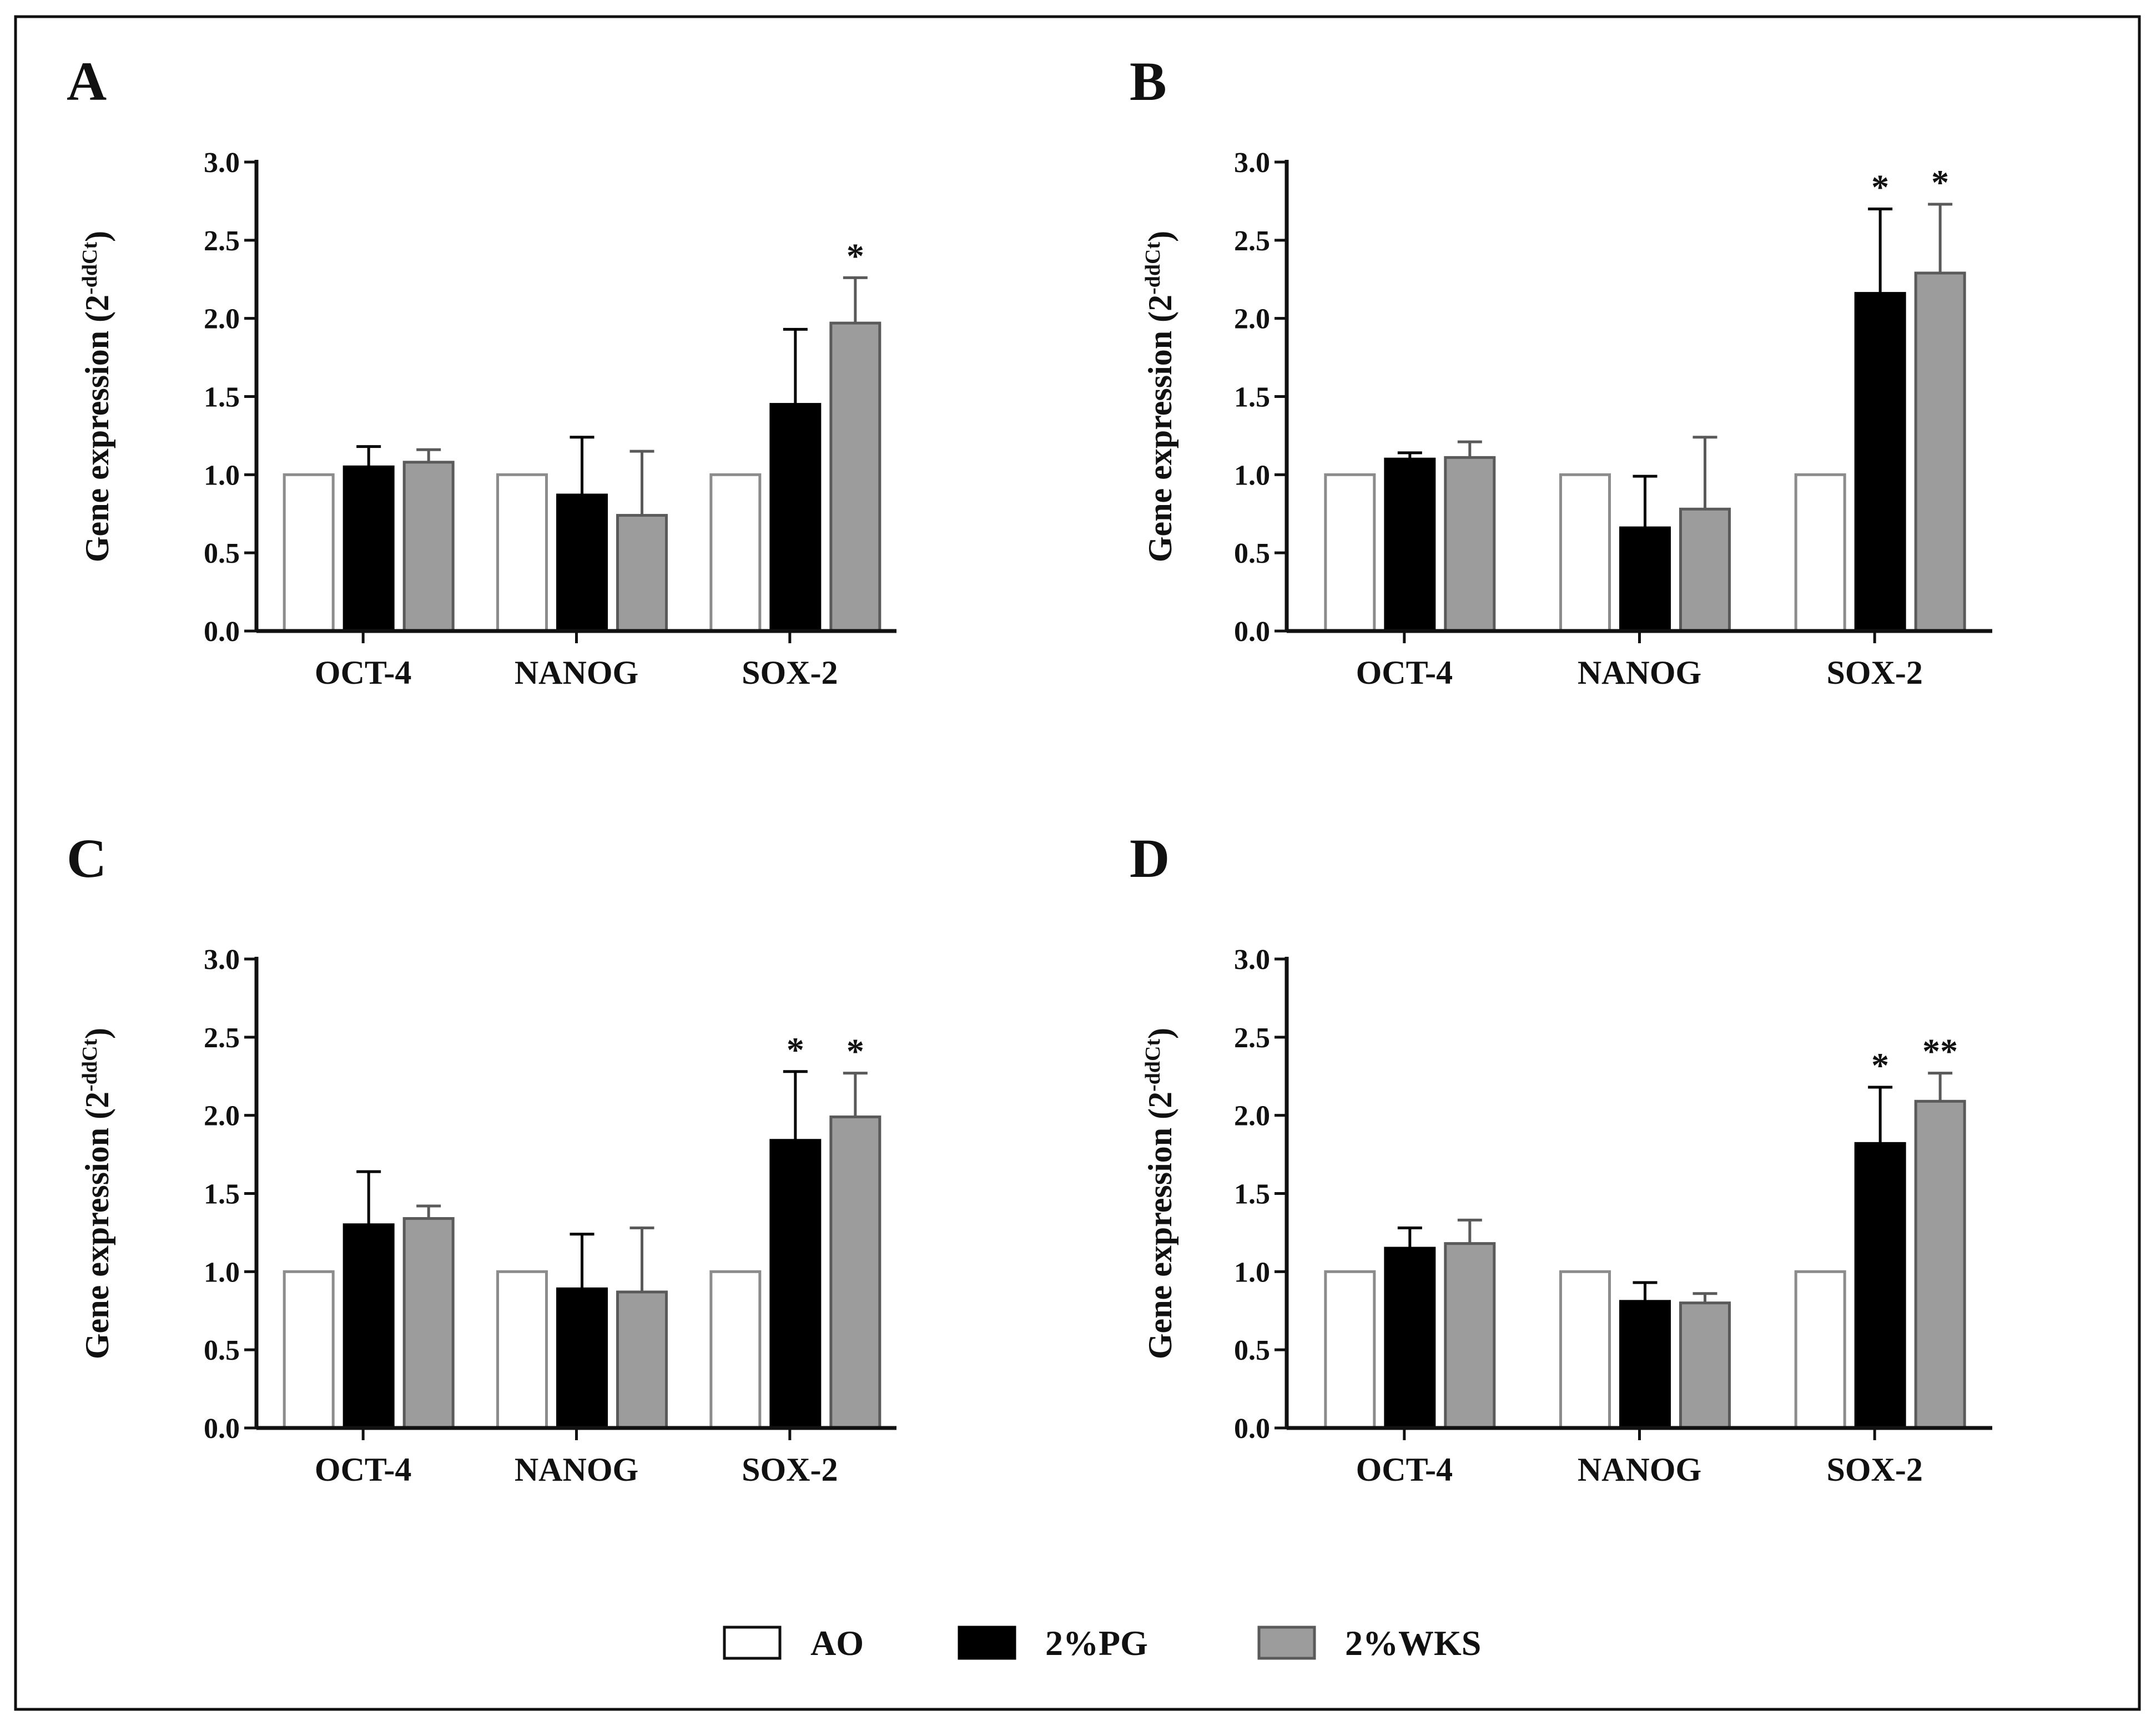 The width and height of the screenshot is (2156, 1726). I want to click on legend-label: 2%PG, so click(1096, 1643).